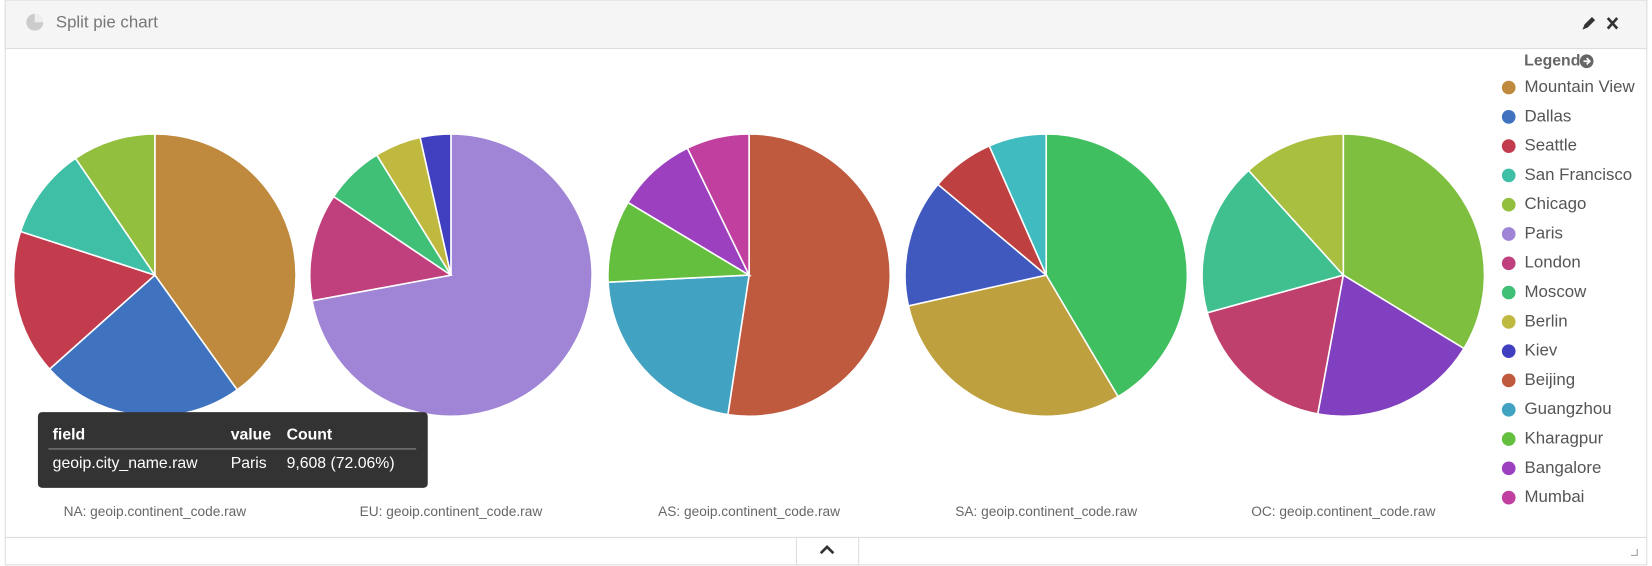 This screenshot has width=1652, height=566. Describe the element at coordinates (341, 463) in the screenshot. I see `tooltip-cell: 9,608 (72.06%)` at that location.